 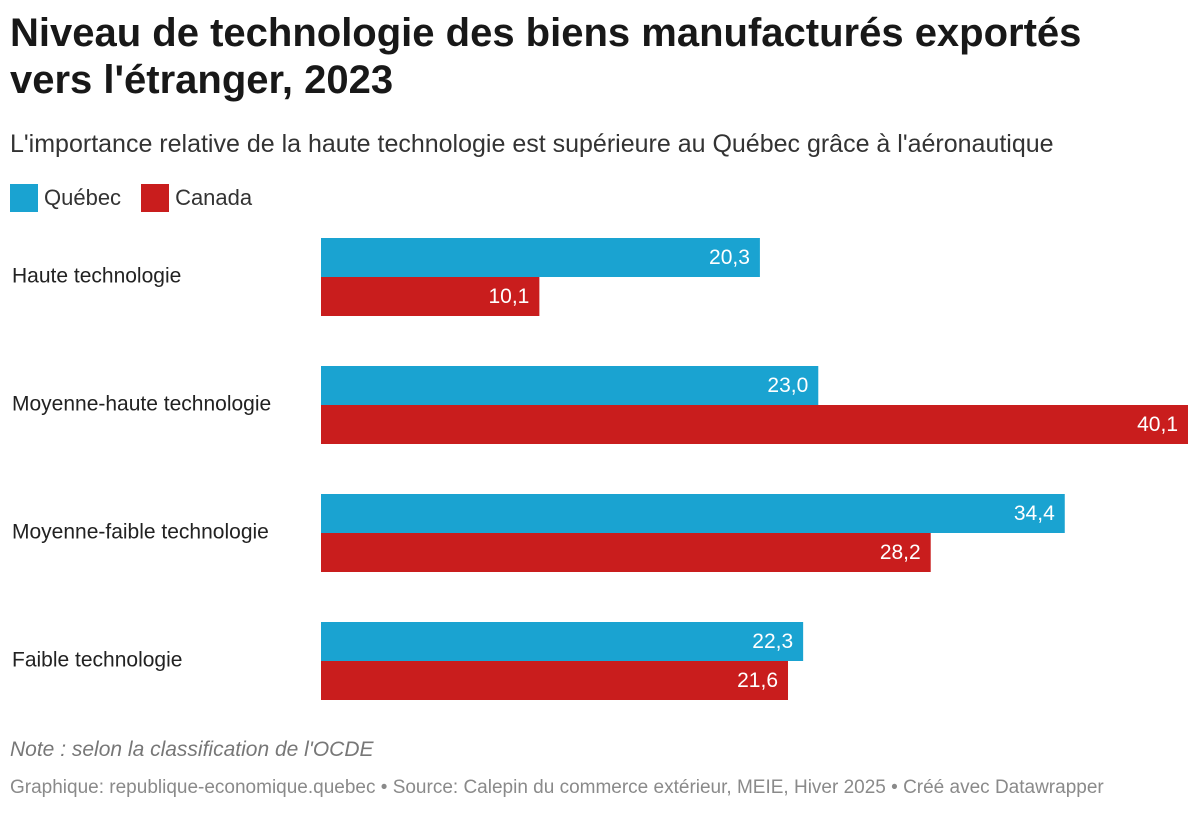 What do you see at coordinates (562, 641) in the screenshot?
I see `bar-quebec-faible-technologie` at bounding box center [562, 641].